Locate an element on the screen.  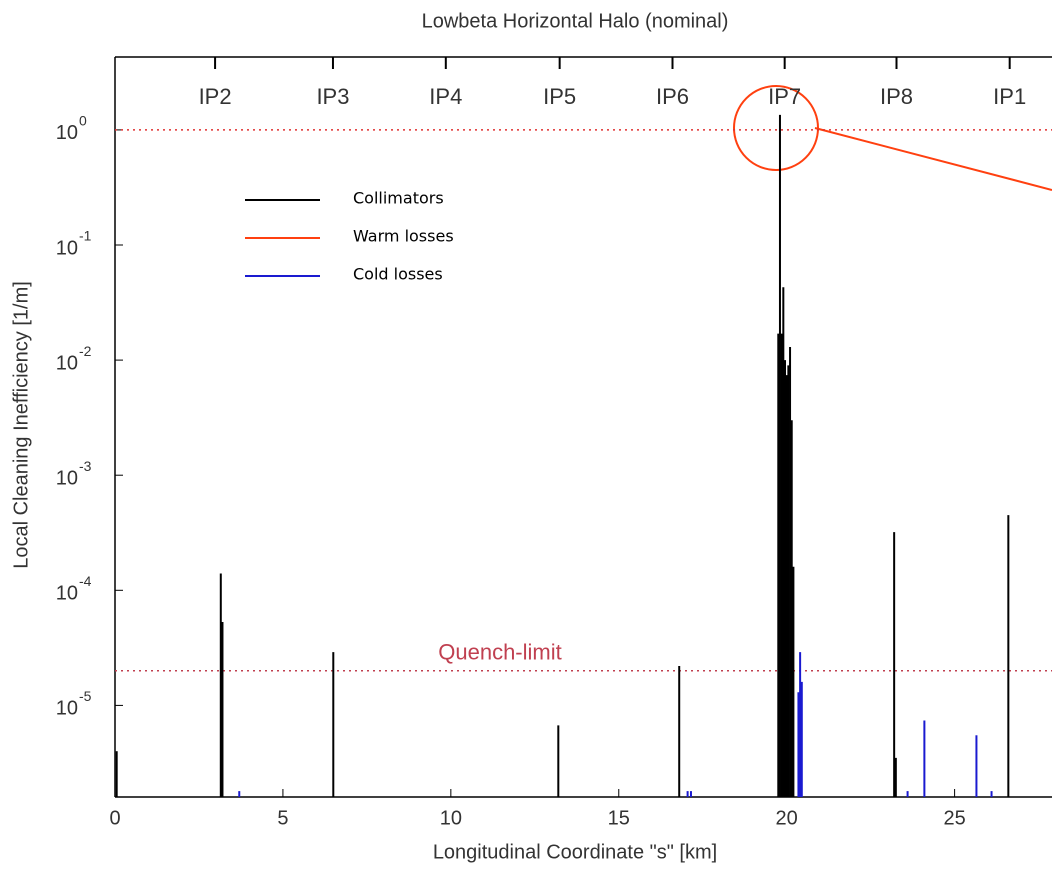
x-tick-label: 15 is located at coordinates (619, 818).